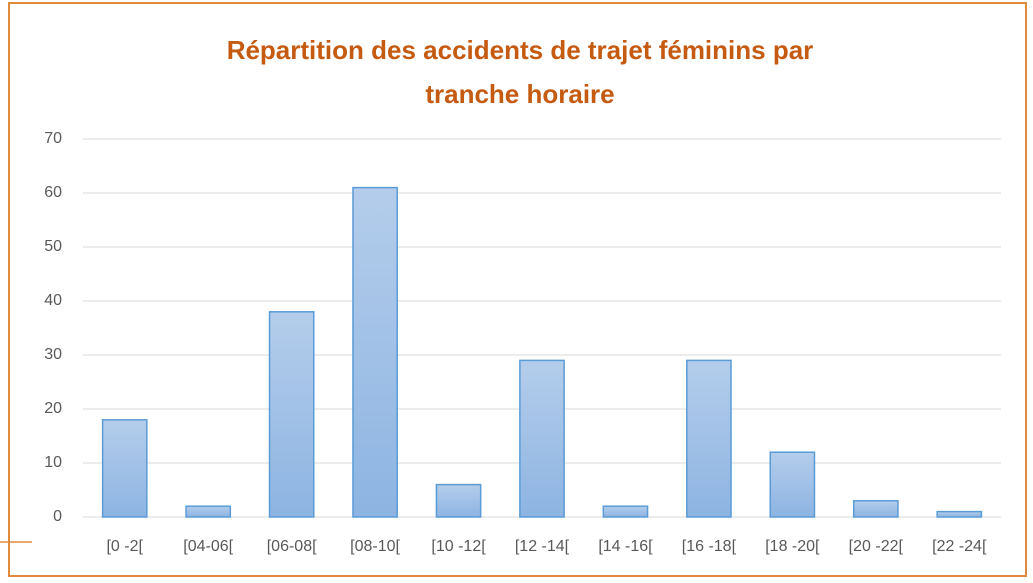 This screenshot has width=1033, height=583. Describe the element at coordinates (53, 300) in the screenshot. I see `y-tick-label: 40` at that location.